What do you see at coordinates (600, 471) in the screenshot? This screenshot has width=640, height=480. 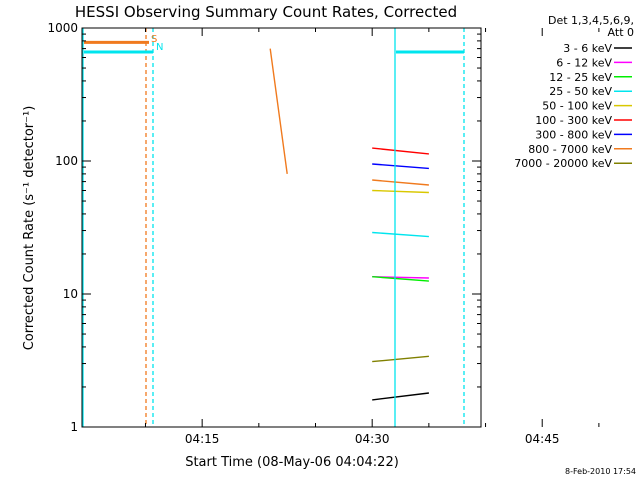 I see `timestamp: 8-Feb-2010 17:54` at bounding box center [600, 471].